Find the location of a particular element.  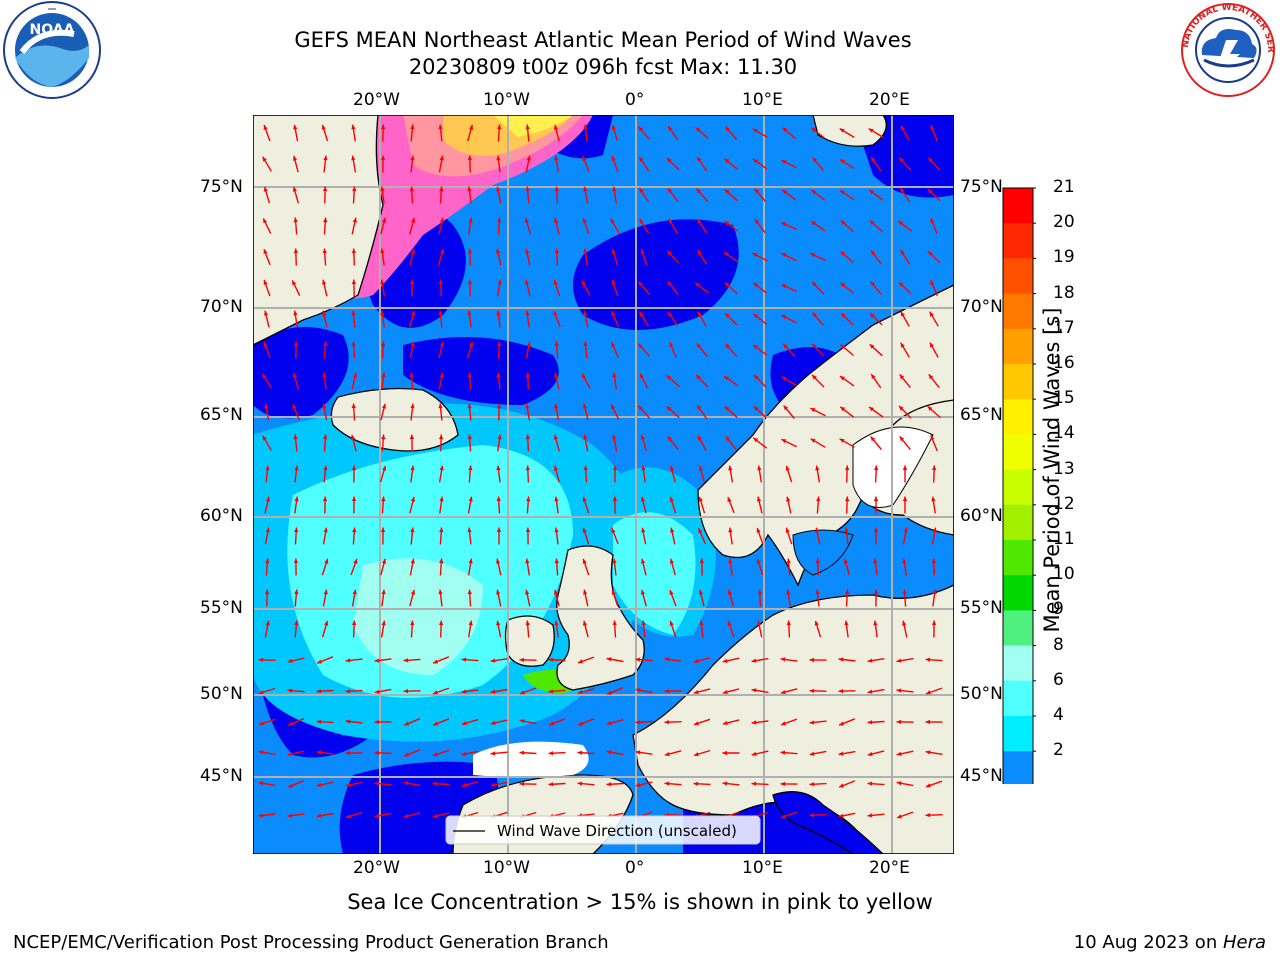

colorbar-tick-label: 17 is located at coordinates (1064, 327).